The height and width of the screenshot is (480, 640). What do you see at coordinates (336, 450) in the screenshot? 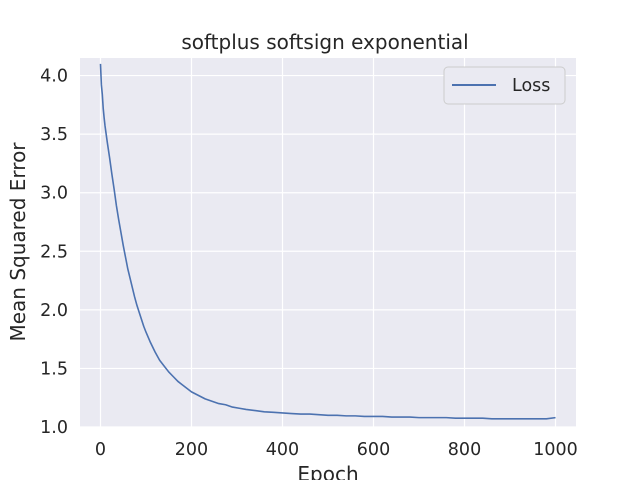
I see `x-axis: 0 200 400 600 800 1000` at bounding box center [336, 450].